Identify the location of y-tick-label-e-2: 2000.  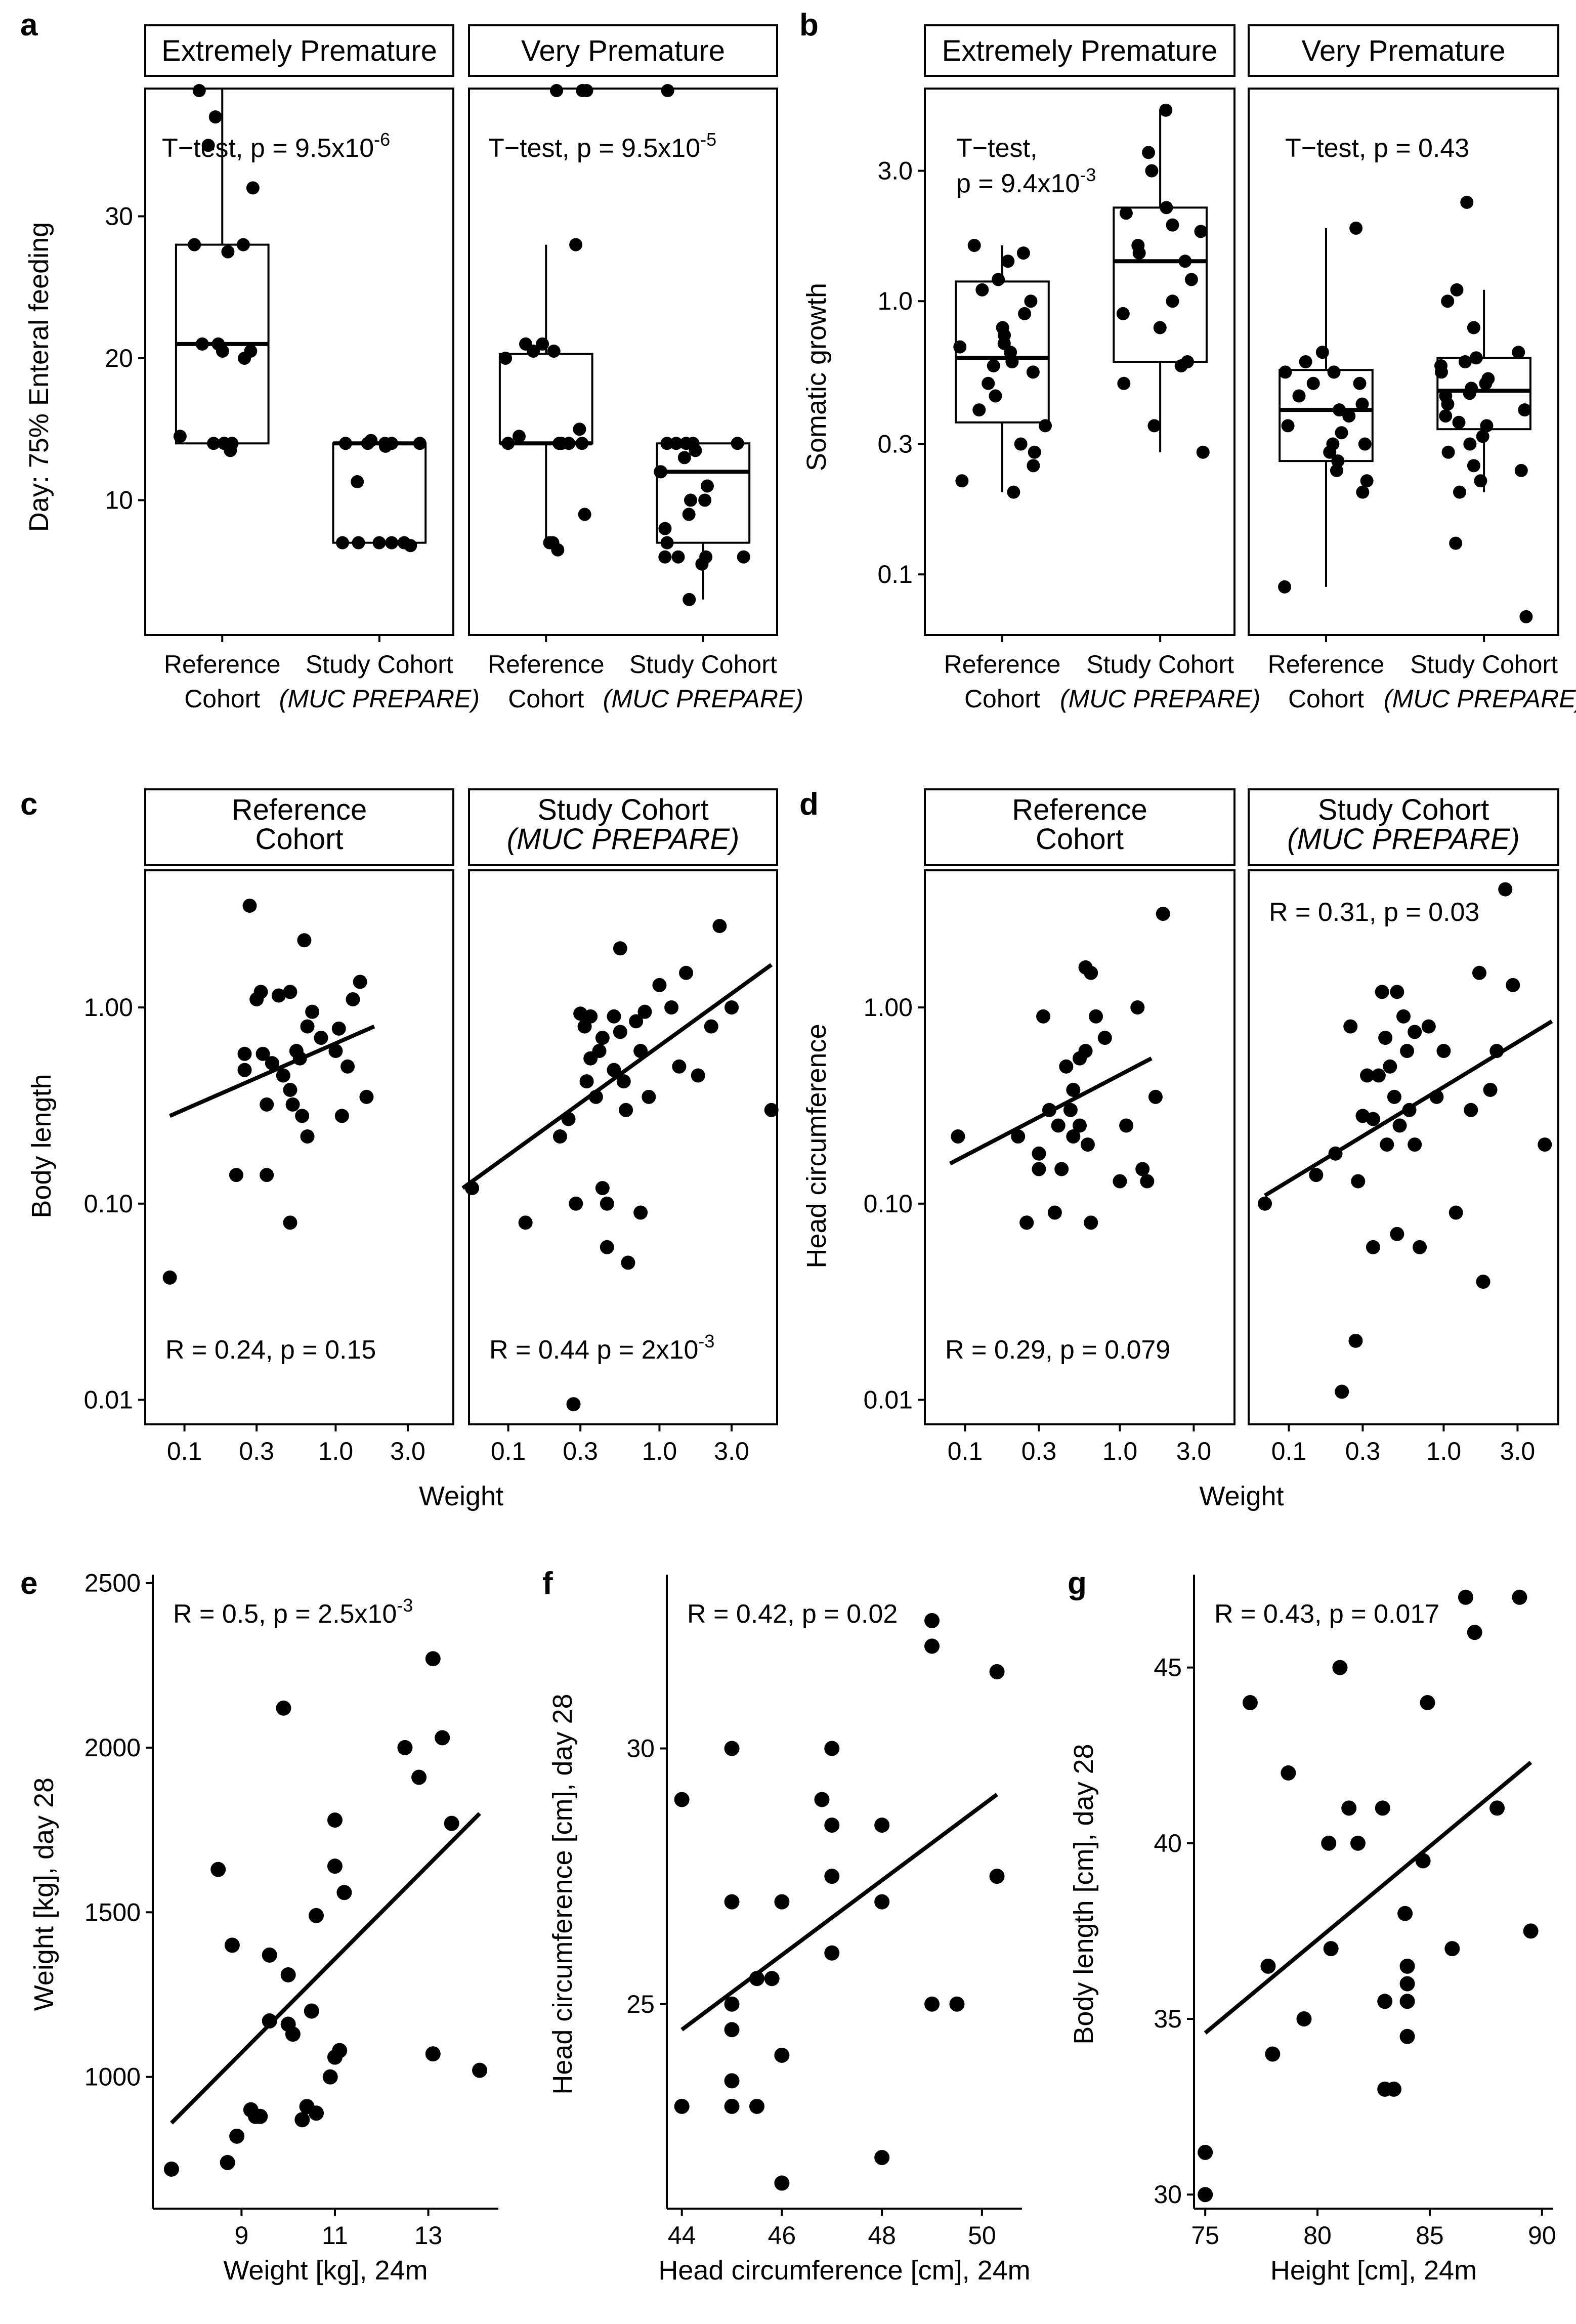
(112, 1748).